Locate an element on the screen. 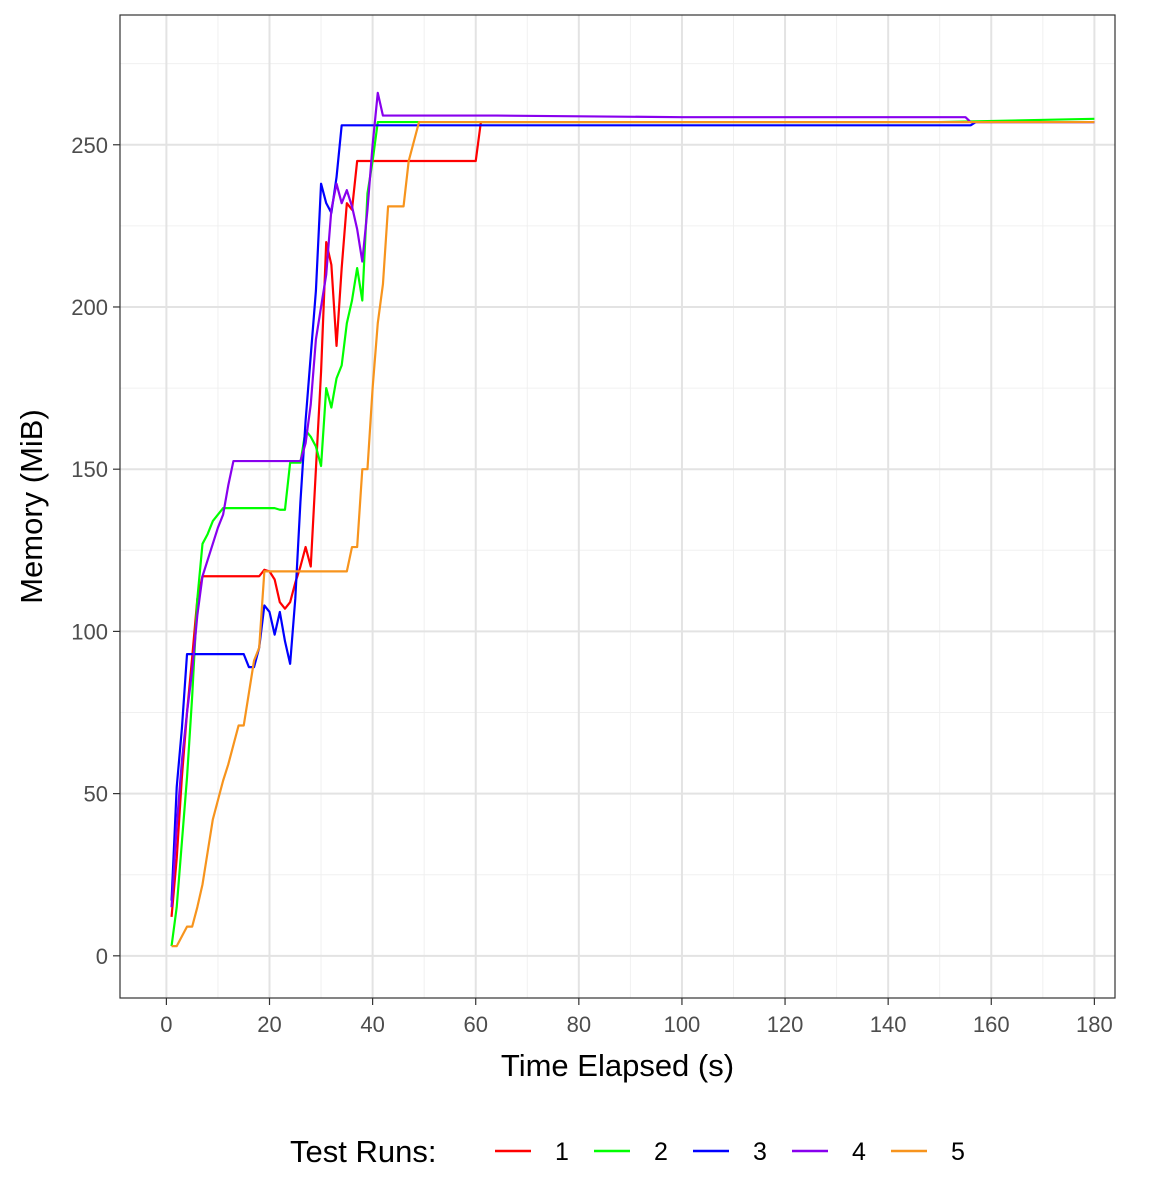  x-tick-label: 20 is located at coordinates (269, 1024).